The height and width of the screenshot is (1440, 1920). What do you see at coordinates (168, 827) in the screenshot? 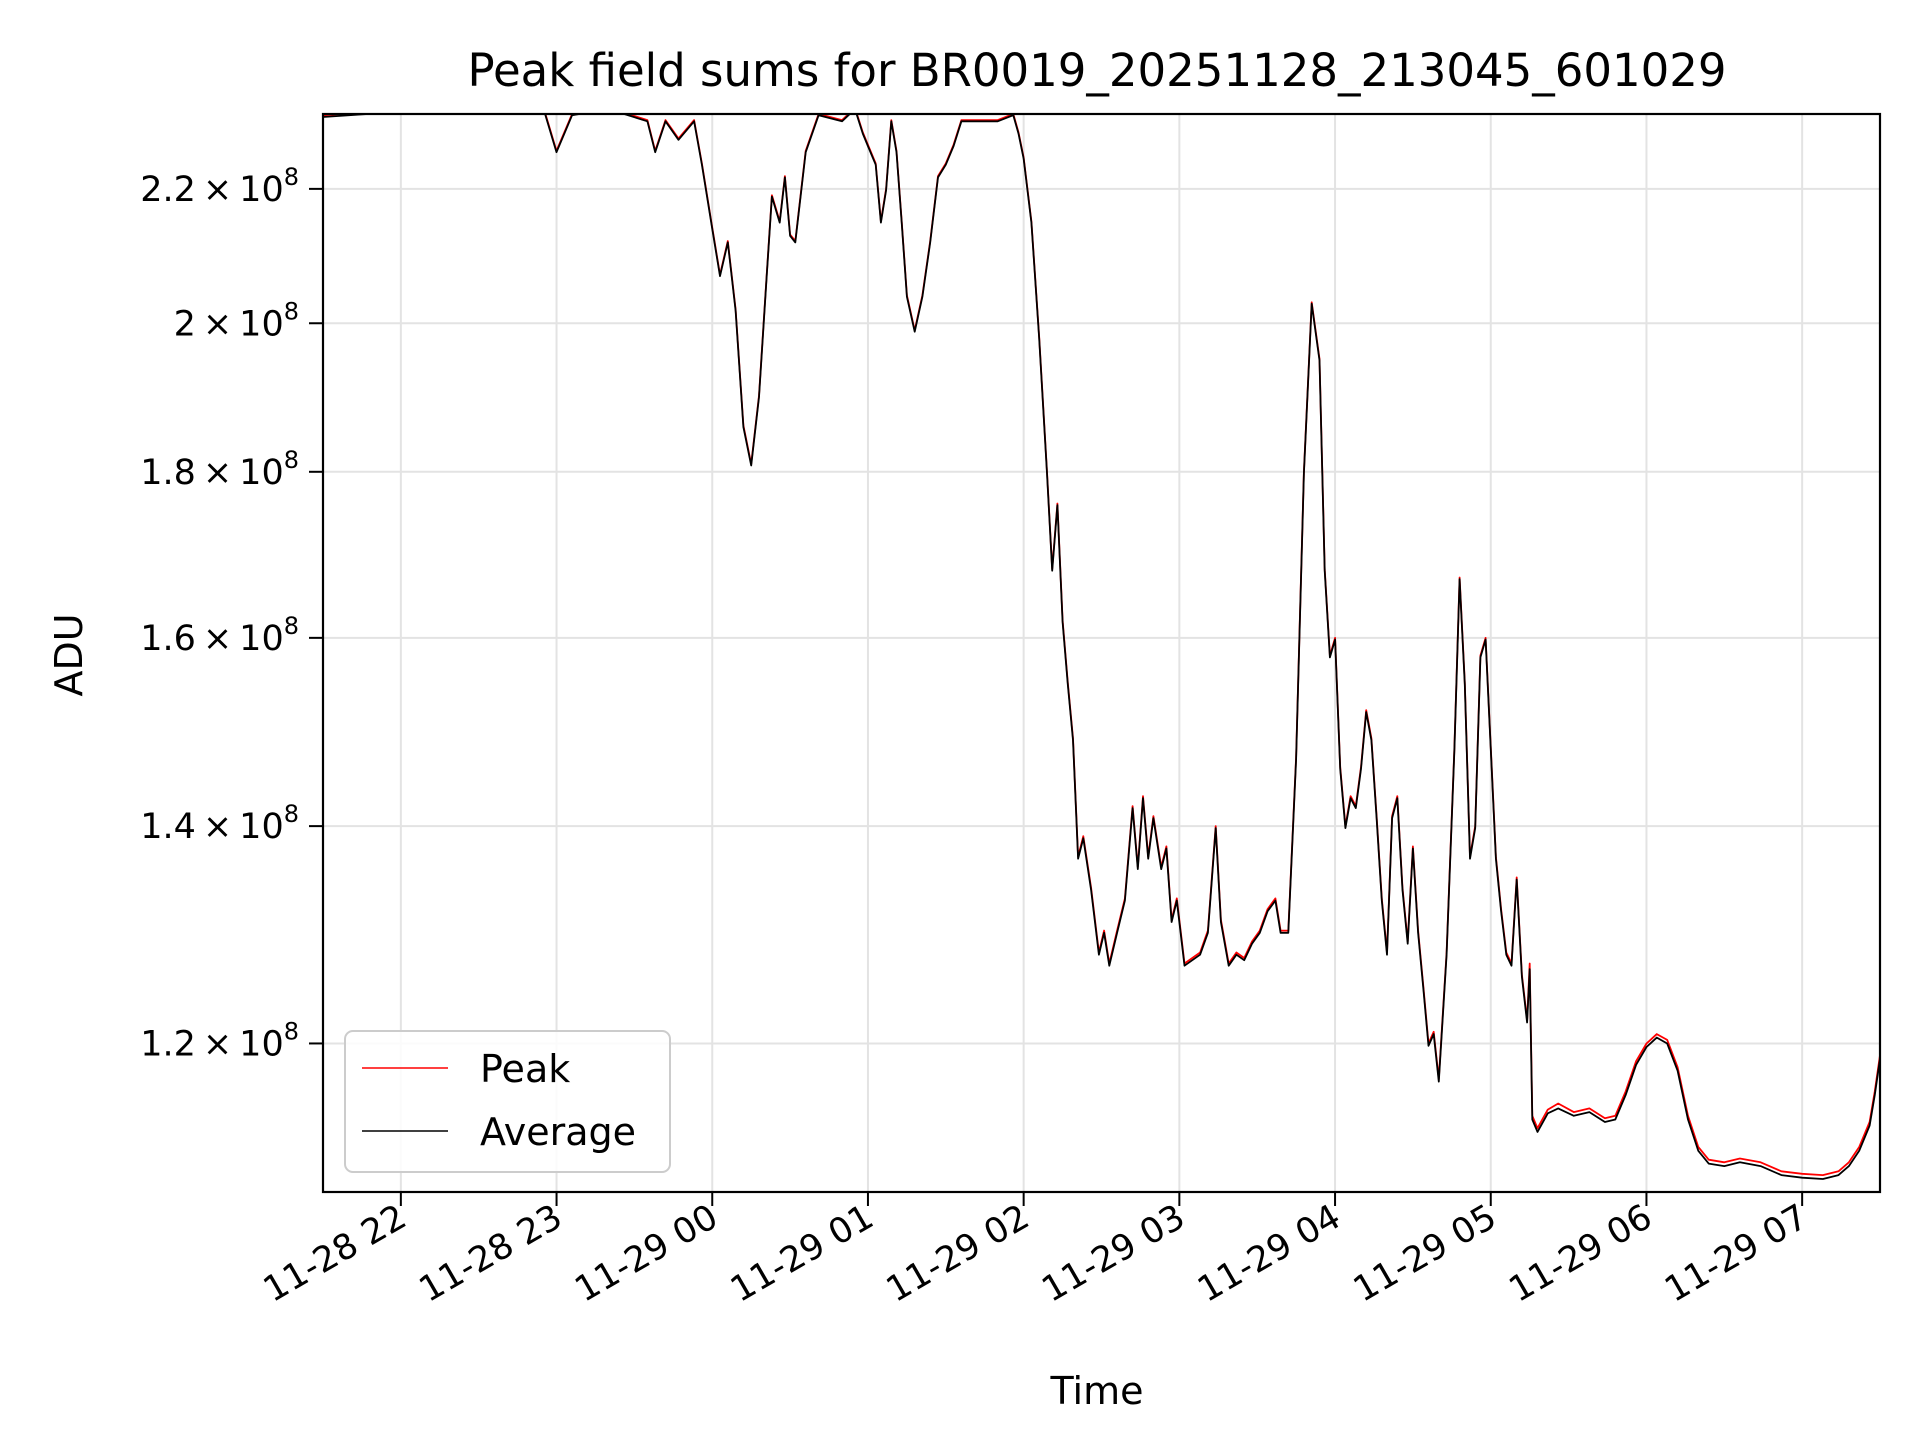
I see `y-tick-mantissa: 1.4` at bounding box center [168, 827].